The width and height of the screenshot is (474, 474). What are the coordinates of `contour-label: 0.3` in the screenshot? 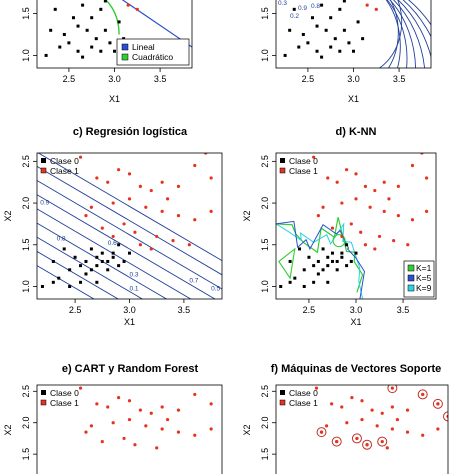 It's located at (134, 274).